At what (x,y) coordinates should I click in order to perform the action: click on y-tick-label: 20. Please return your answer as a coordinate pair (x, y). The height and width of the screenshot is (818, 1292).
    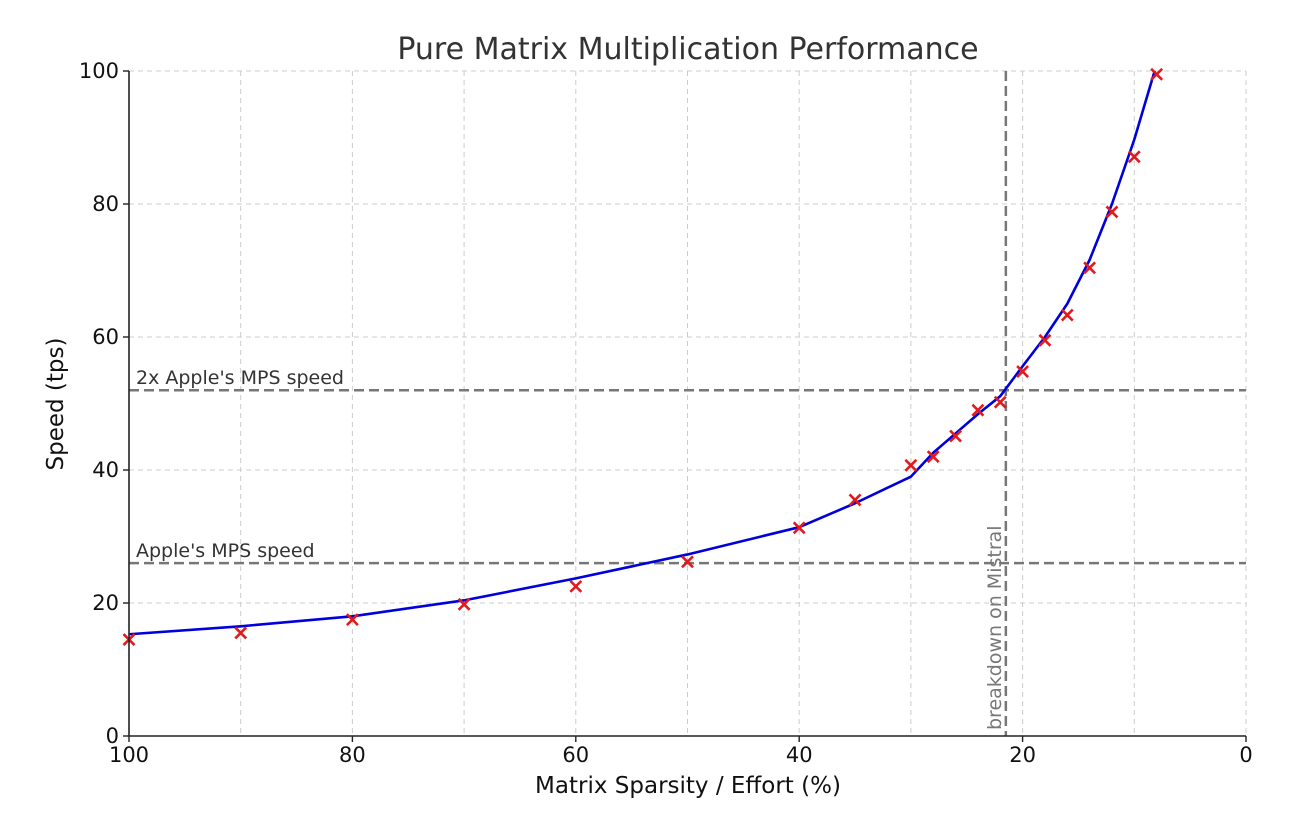
    Looking at the image, I should click on (105, 603).